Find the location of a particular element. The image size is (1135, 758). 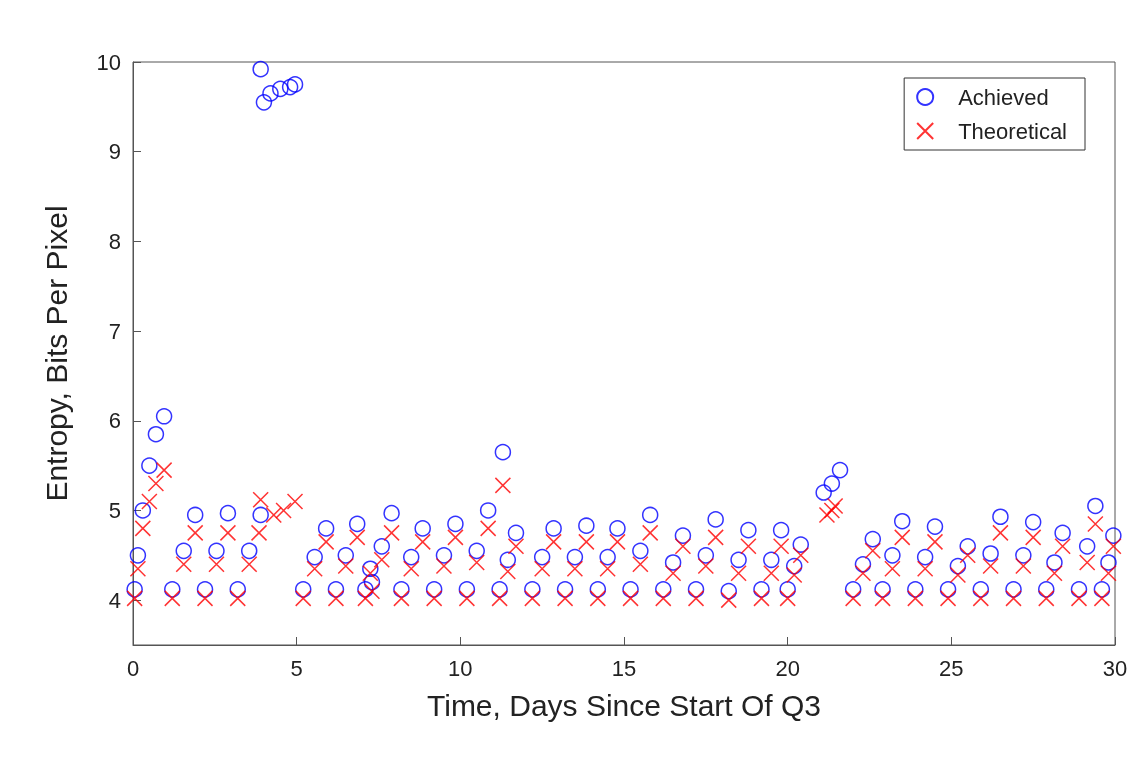

y-axis-title: Entropy, Bits Per Pixel is located at coordinates (56, 353).